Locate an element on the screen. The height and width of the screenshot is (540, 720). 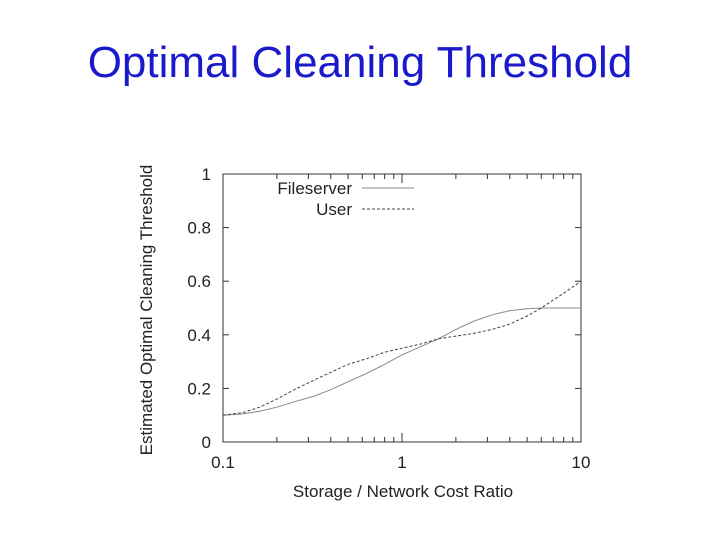
series-line-user is located at coordinates (402, 348).